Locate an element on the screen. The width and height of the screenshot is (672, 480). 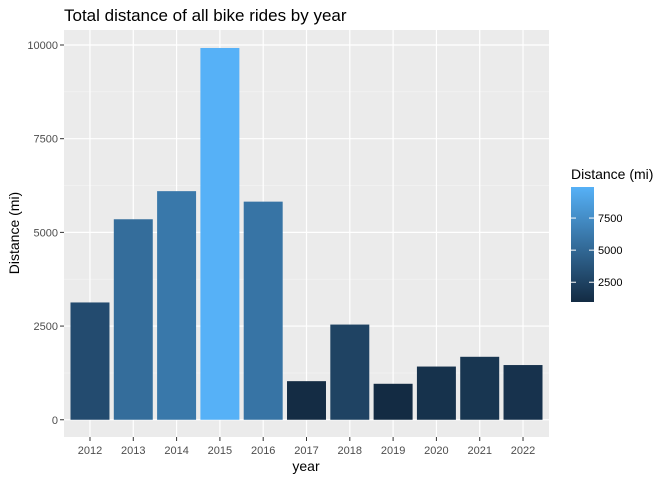
x-axis-title: year is located at coordinates (306, 466).